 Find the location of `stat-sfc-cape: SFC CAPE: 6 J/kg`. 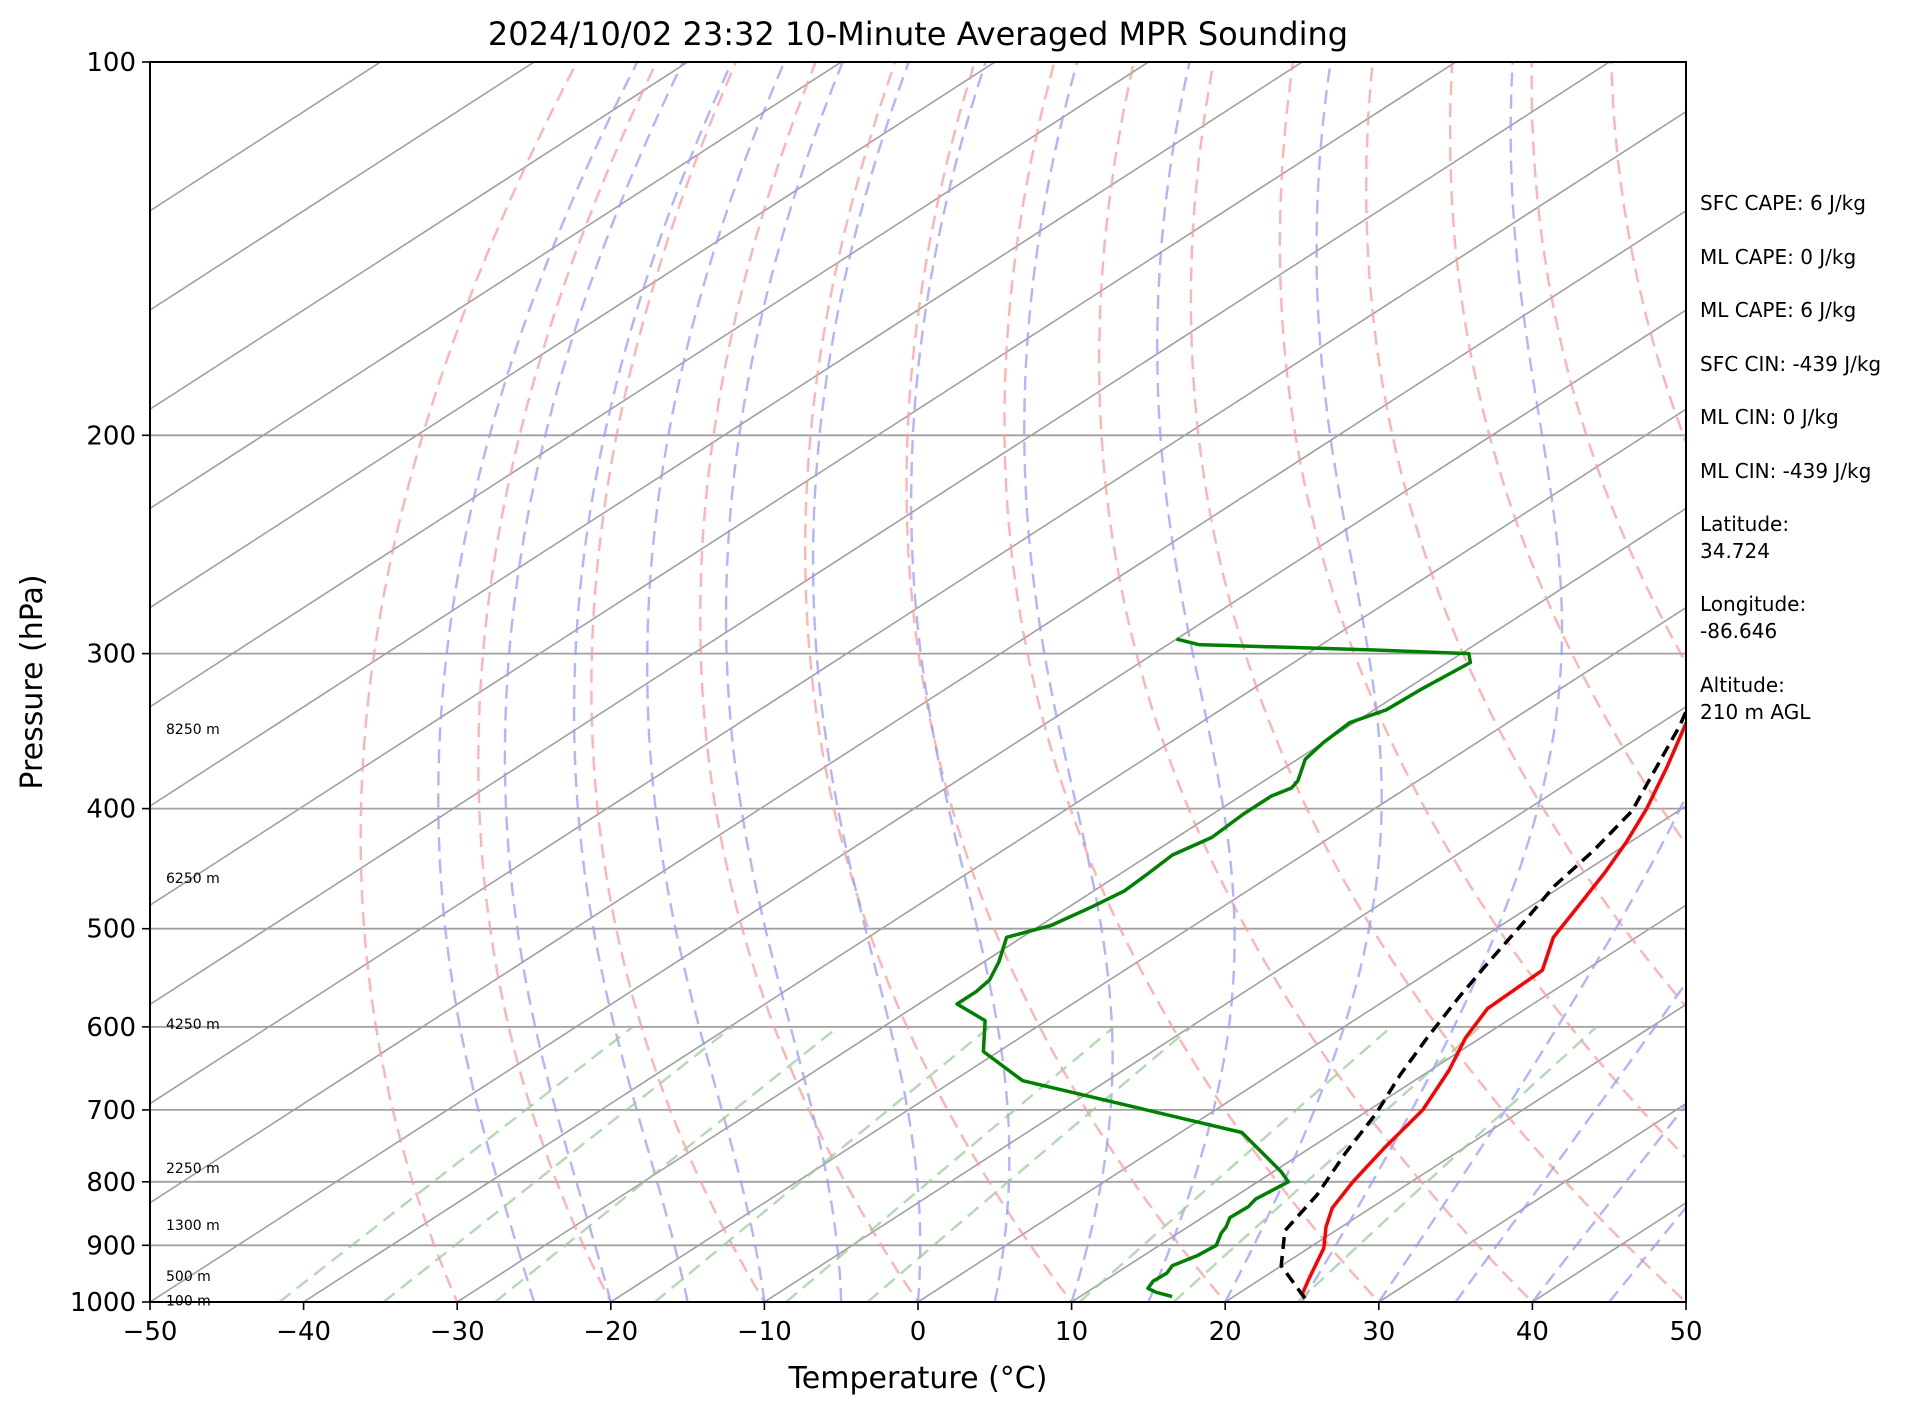

stat-sfc-cape: SFC CAPE: 6 J/kg is located at coordinates (1783, 203).